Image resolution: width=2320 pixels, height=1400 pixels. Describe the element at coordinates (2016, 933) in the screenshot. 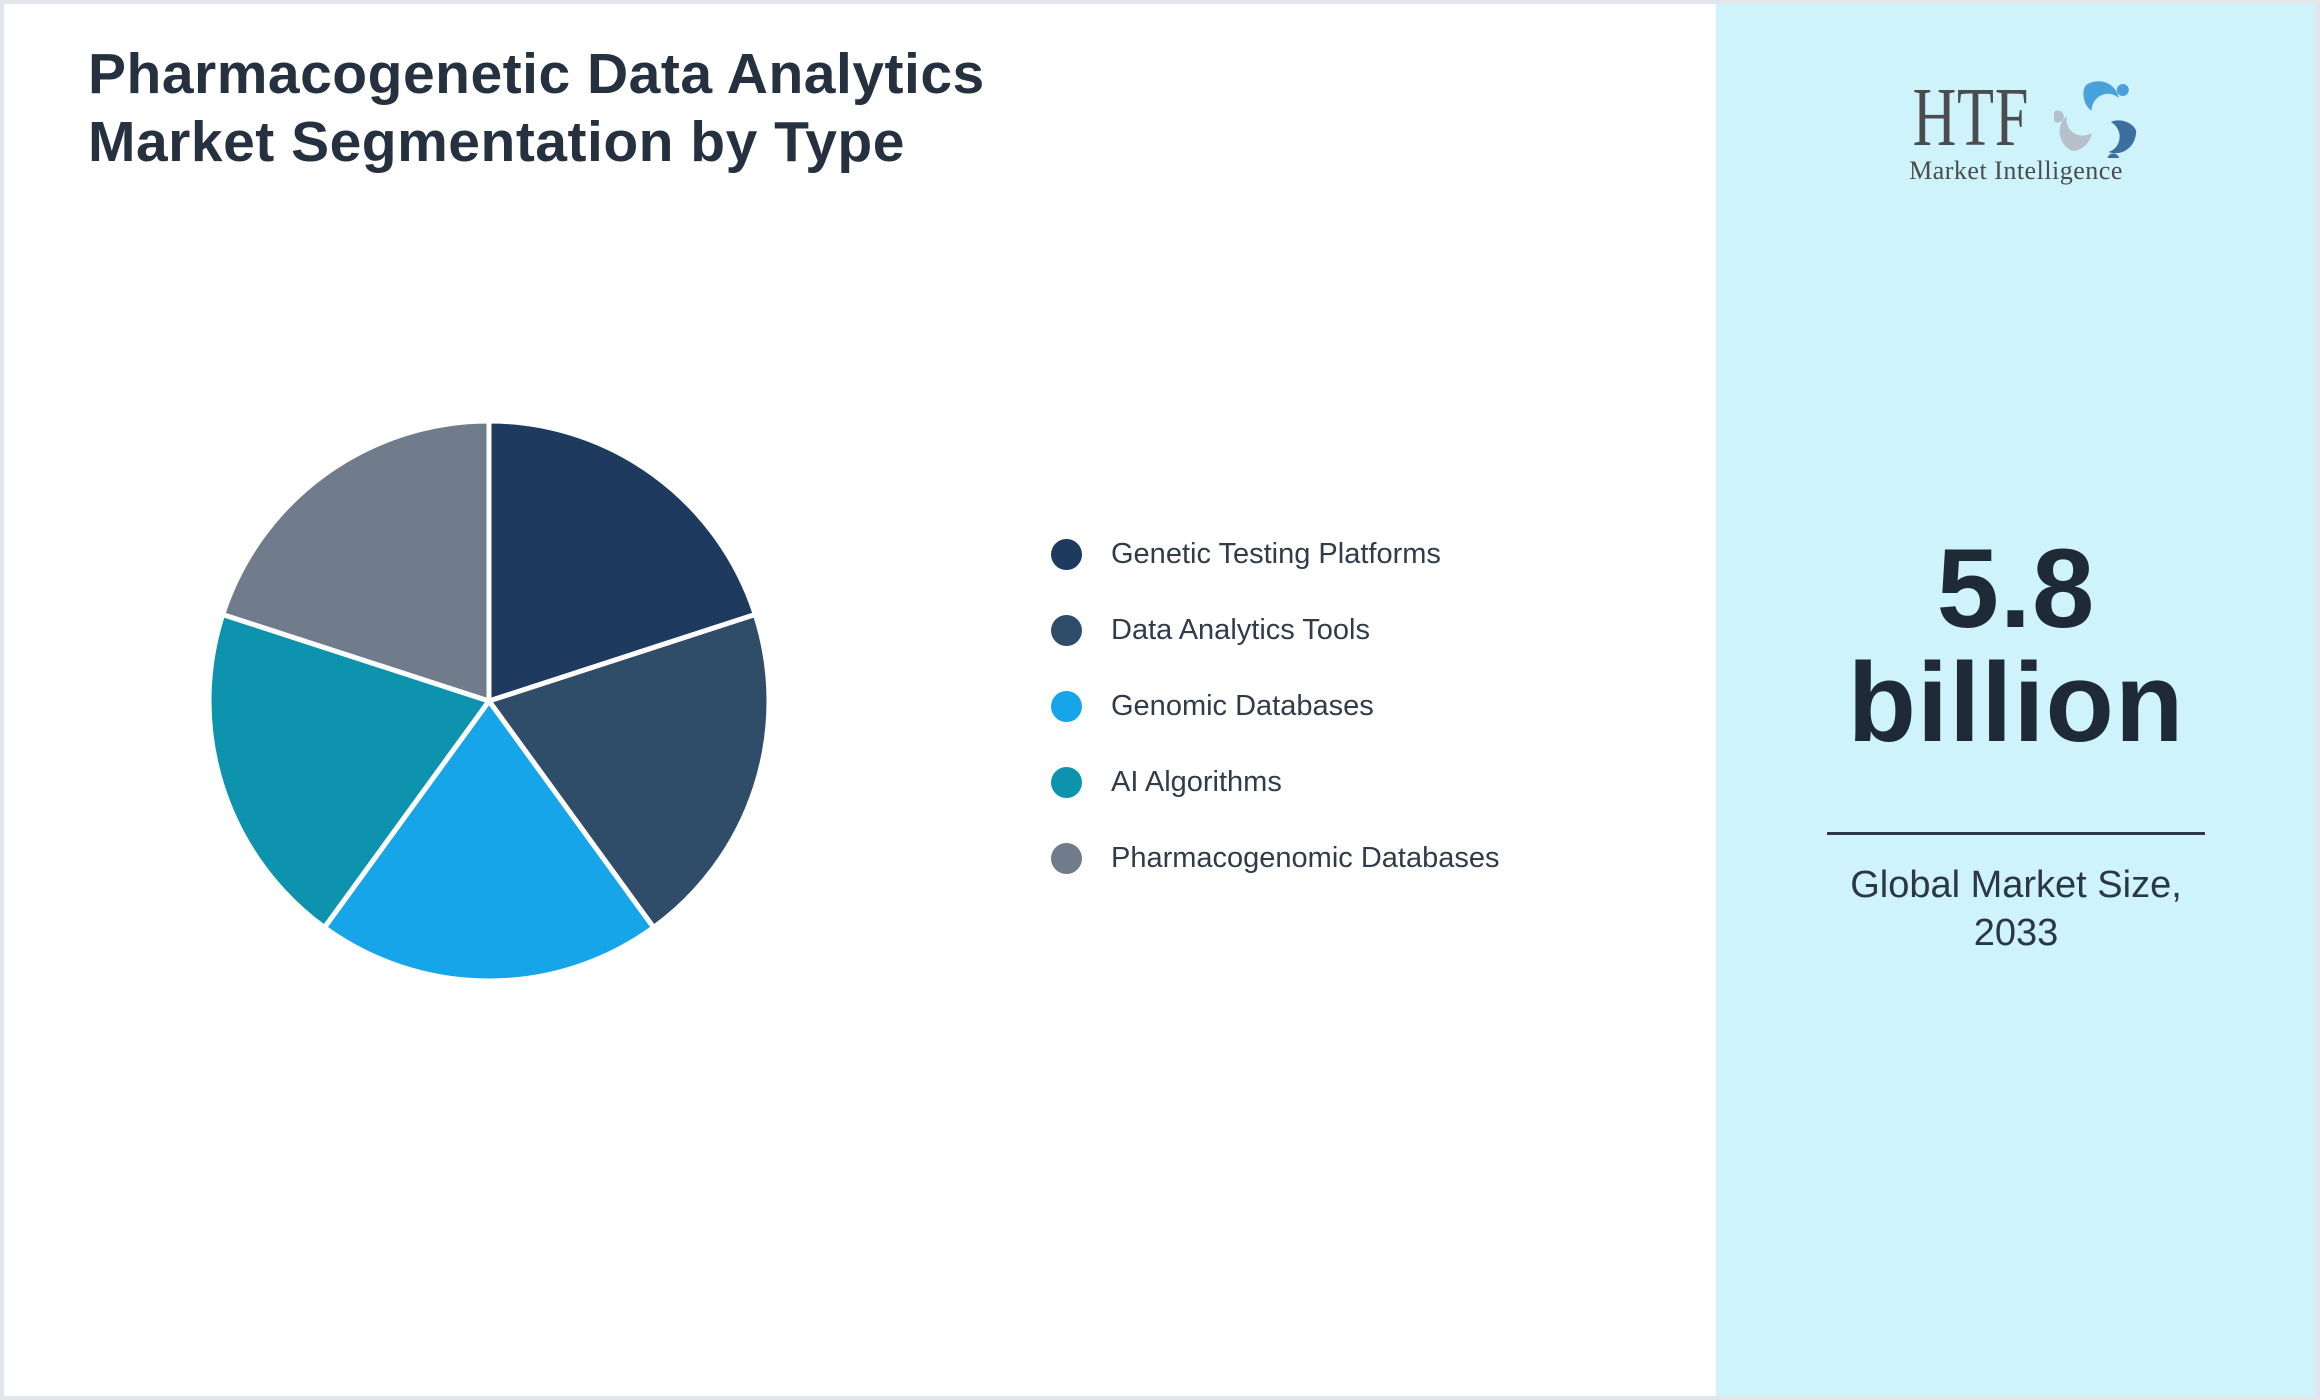

I see `market-size-caption-line-2: 2033` at that location.